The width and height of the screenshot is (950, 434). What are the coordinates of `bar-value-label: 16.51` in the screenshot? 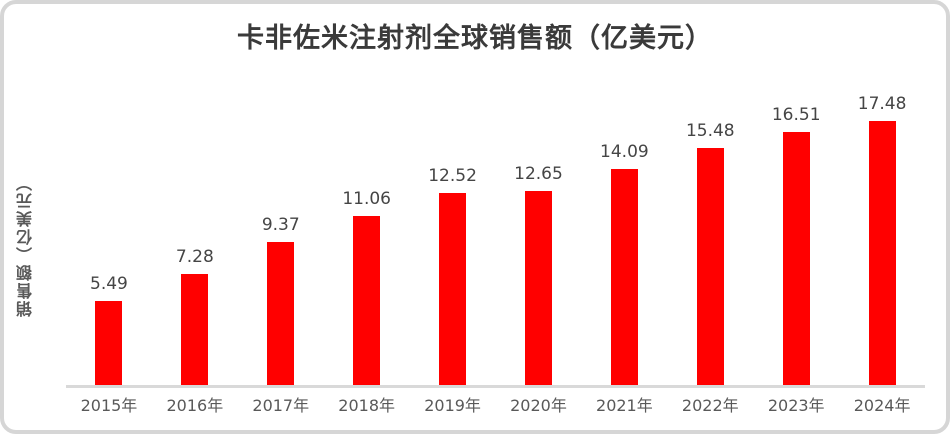 It's located at (796, 115).